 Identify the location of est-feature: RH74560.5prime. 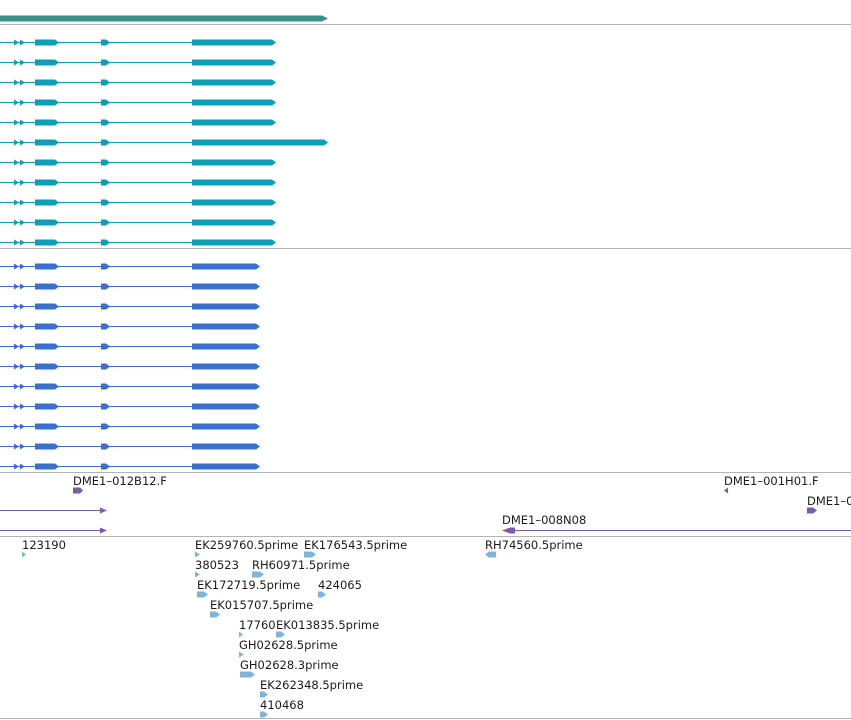
(534, 548).